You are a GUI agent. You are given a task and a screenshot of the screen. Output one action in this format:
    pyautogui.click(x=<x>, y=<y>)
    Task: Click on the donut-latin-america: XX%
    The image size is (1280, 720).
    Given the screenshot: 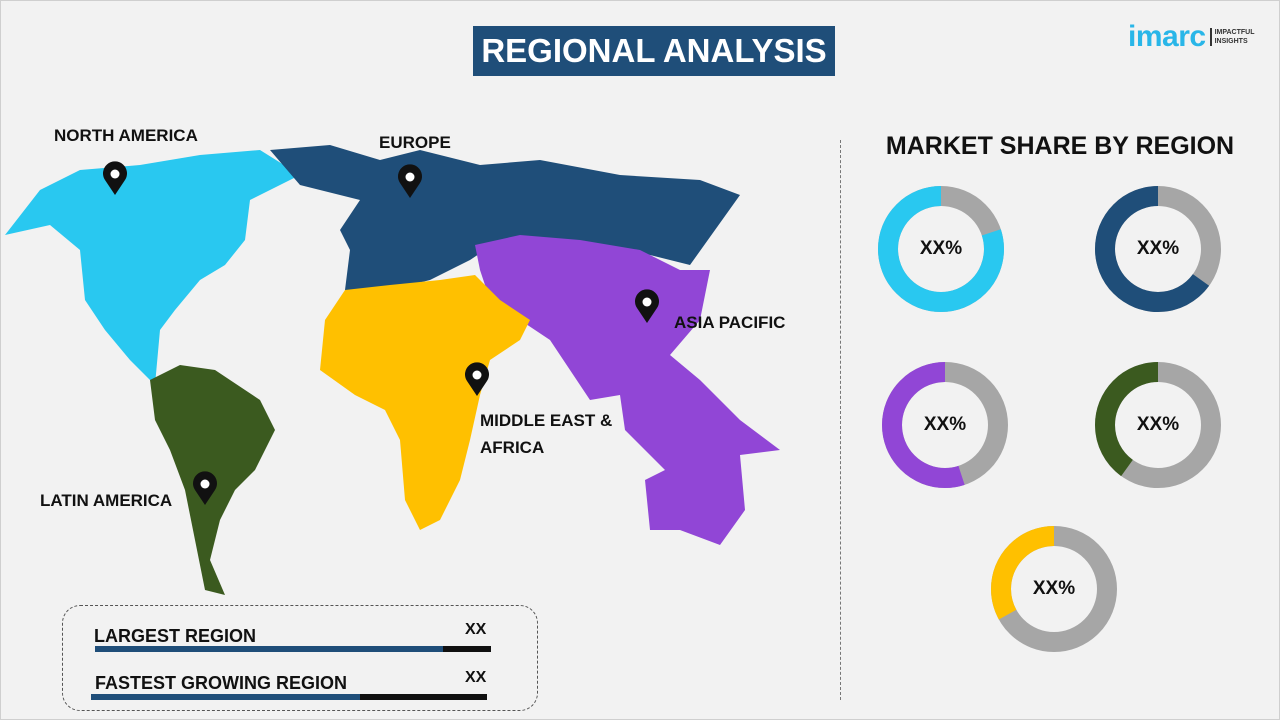 What is the action you would take?
    pyautogui.click(x=1158, y=425)
    